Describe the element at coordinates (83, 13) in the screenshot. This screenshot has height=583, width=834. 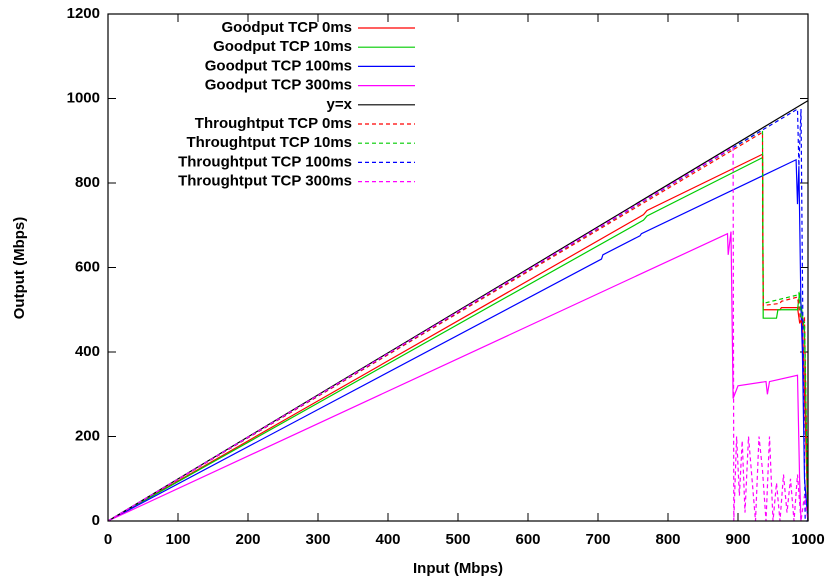
I see `y-tick-label: 1200` at that location.